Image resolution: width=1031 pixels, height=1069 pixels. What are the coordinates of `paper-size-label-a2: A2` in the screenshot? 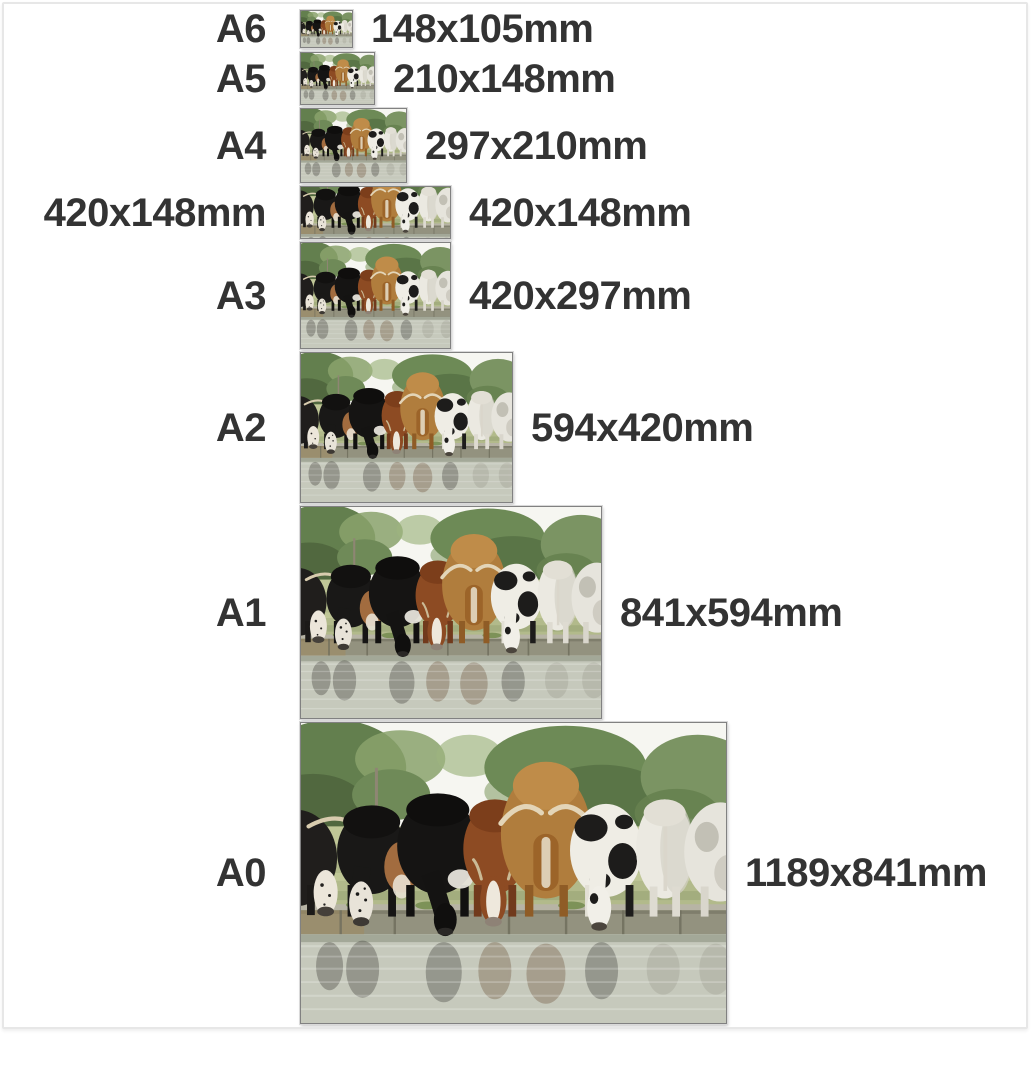 It's located at (241, 427).